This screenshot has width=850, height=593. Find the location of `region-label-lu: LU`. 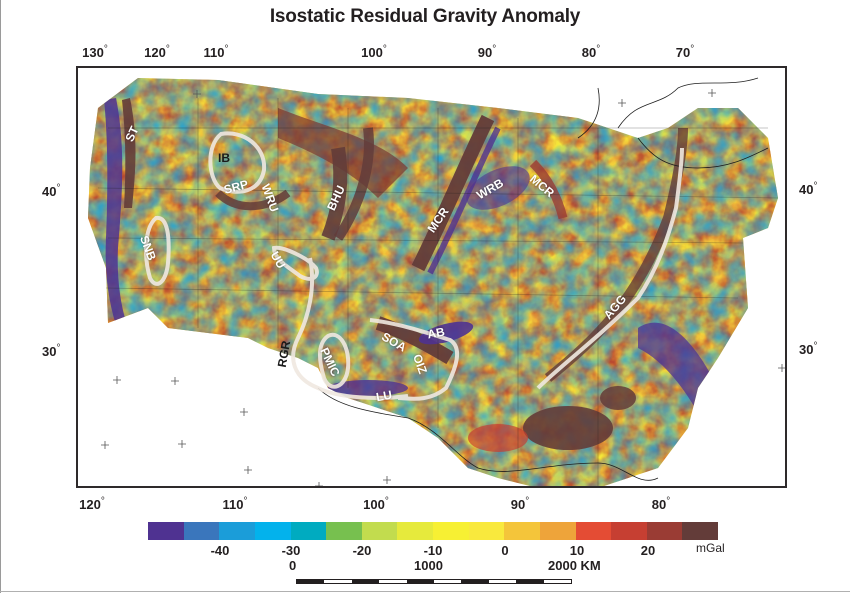

region-label-lu: LU is located at coordinates (384, 396).